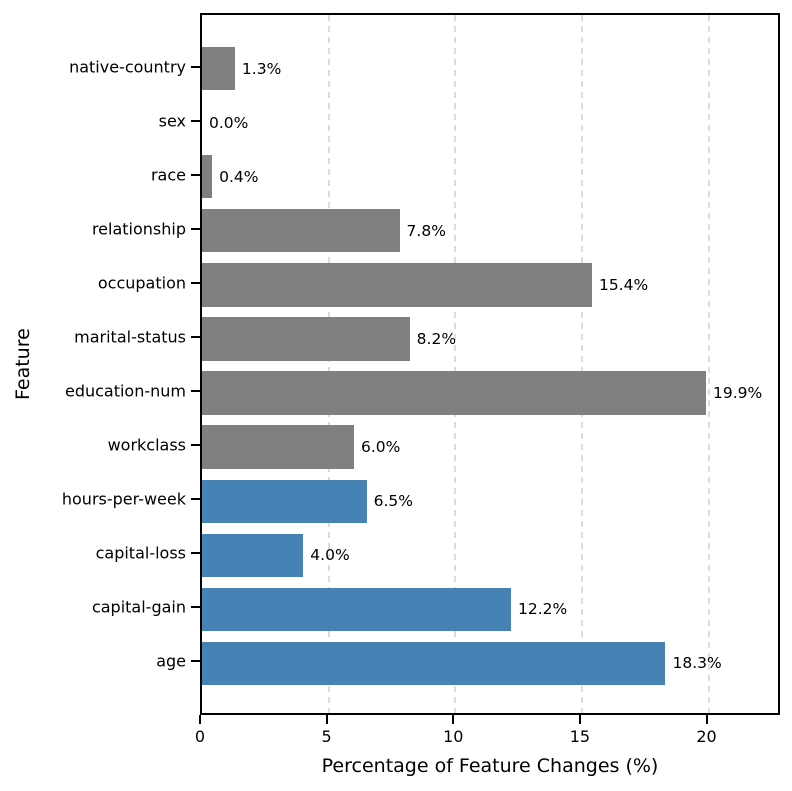 The image size is (792, 791). What do you see at coordinates (356, 609) in the screenshot?
I see `bar-capital-gain` at bounding box center [356, 609].